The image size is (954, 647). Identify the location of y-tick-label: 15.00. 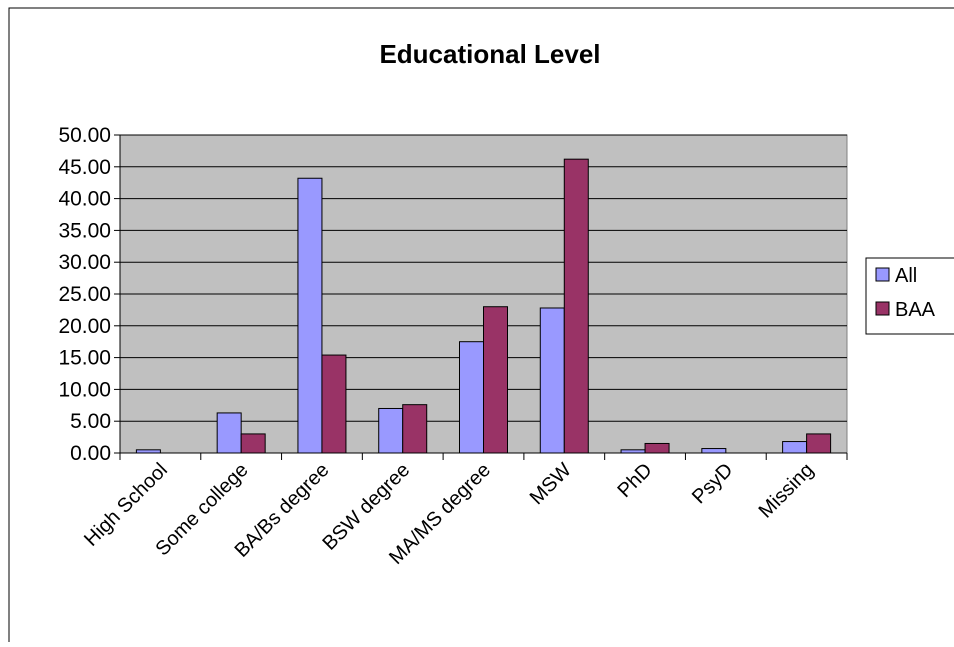
(84, 358).